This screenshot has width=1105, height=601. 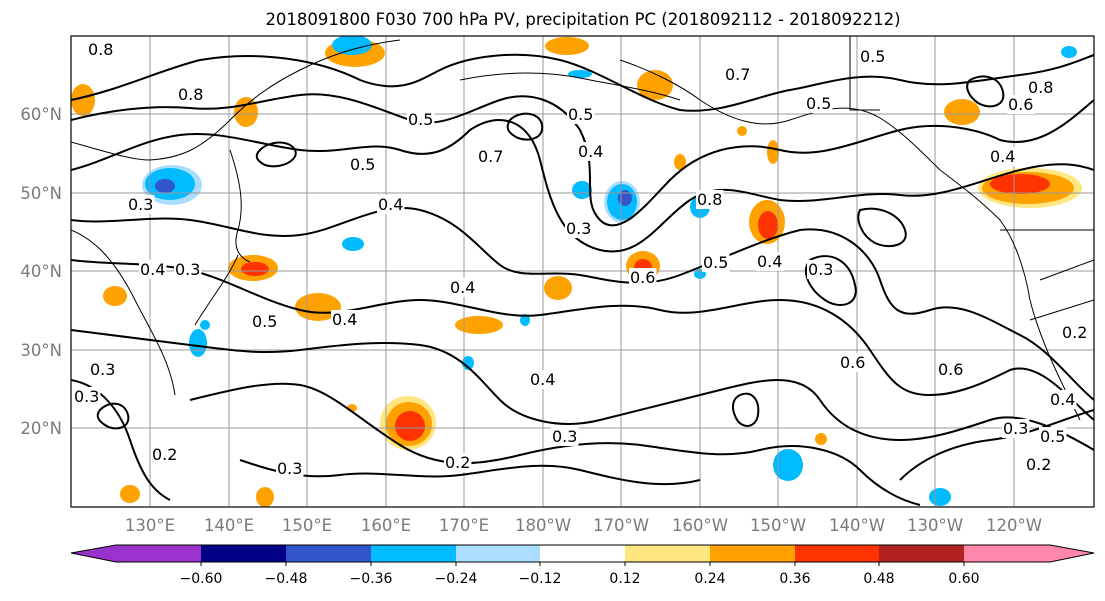 I want to click on coastline-alaska, so click(x=780, y=115).